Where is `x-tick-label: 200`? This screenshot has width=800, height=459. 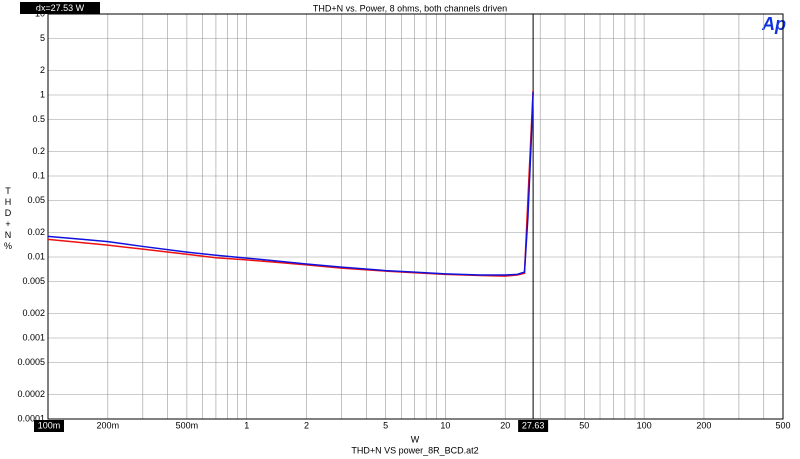
x-tick-label: 200 is located at coordinates (703, 425).